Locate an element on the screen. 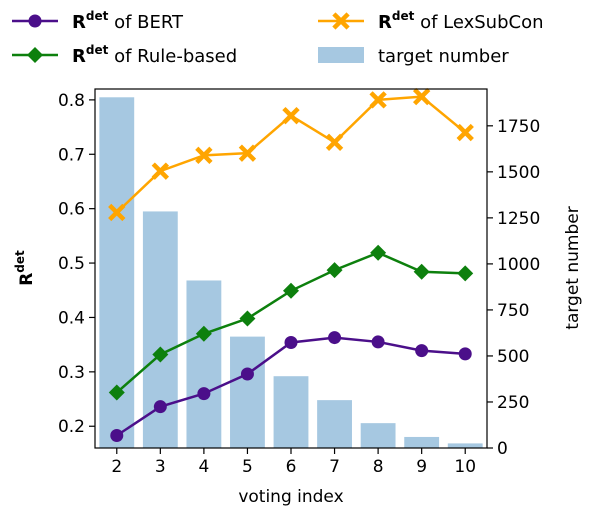 Image resolution: width=592 pixels, height=510 pixels. legend-entry: Rdet of LexSubCon is located at coordinates (431, 21).